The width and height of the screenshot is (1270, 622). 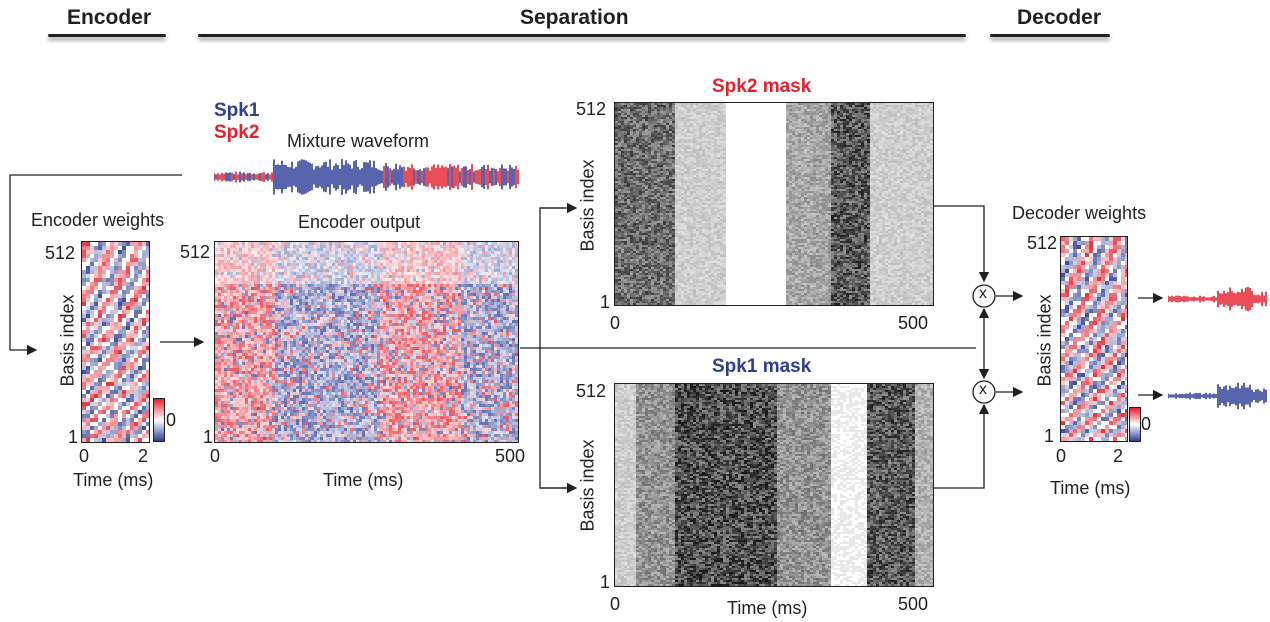 I want to click on encoder-weights-ylabel: Basis index, so click(x=68, y=340).